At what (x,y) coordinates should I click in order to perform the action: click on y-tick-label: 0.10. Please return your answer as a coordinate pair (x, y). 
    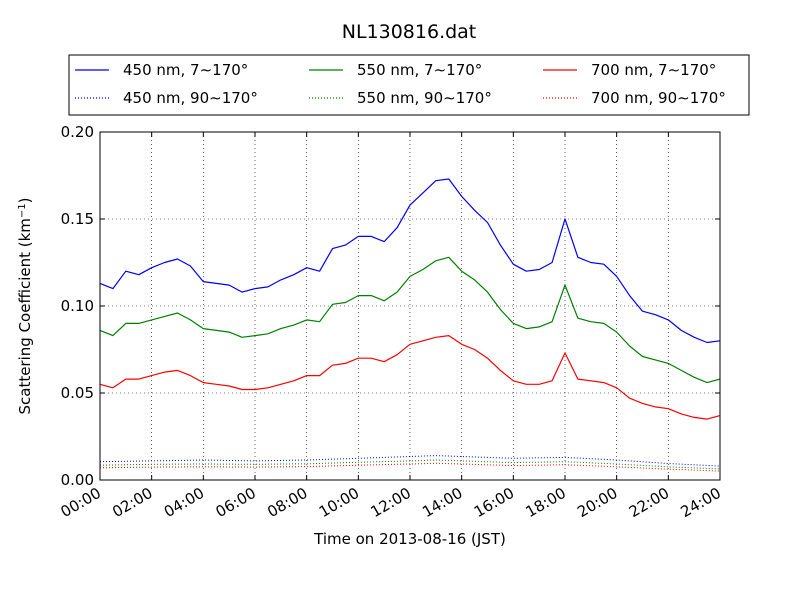
    Looking at the image, I should click on (77, 306).